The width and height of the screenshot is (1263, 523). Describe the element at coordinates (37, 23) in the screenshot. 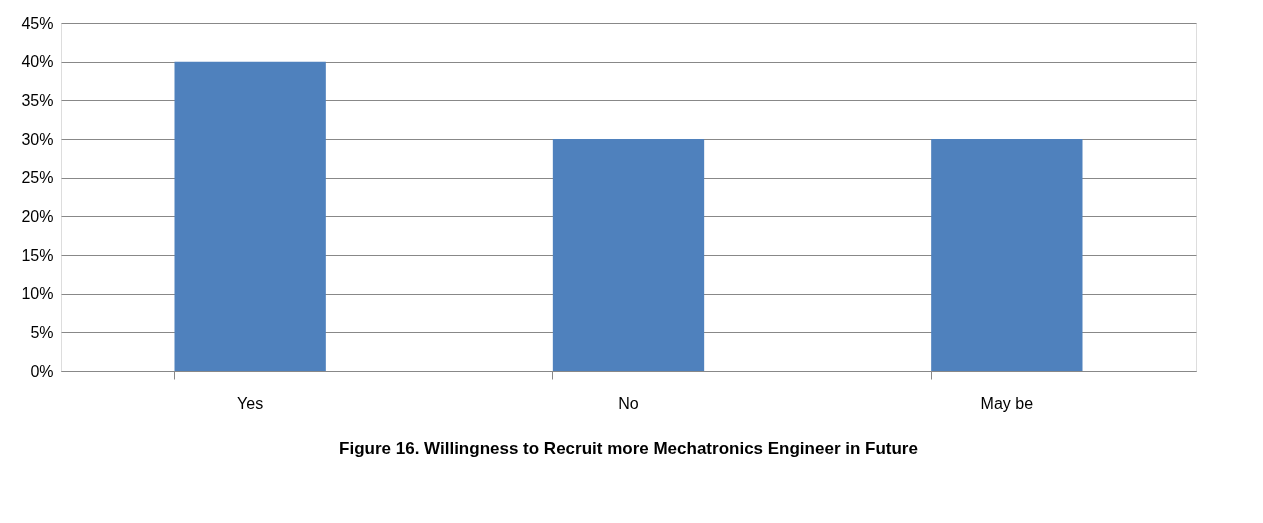

I see `y-tick-label: 45%` at that location.